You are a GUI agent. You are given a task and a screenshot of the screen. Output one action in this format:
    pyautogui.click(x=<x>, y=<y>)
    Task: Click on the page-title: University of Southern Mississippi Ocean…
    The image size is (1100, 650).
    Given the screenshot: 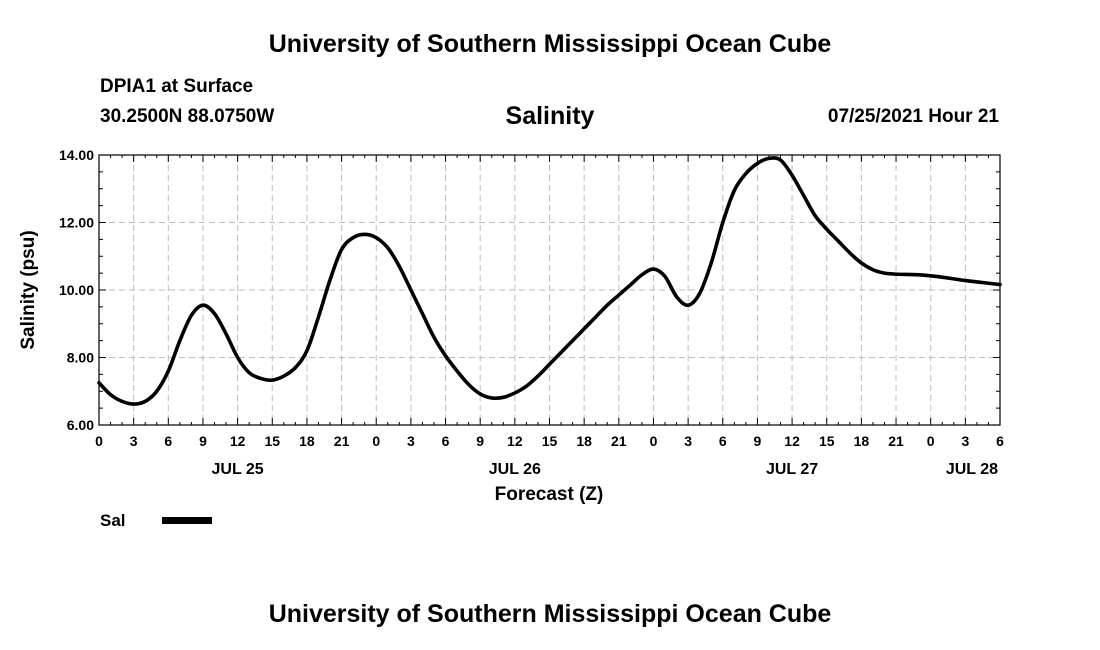 What is the action you would take?
    pyautogui.click(x=550, y=44)
    